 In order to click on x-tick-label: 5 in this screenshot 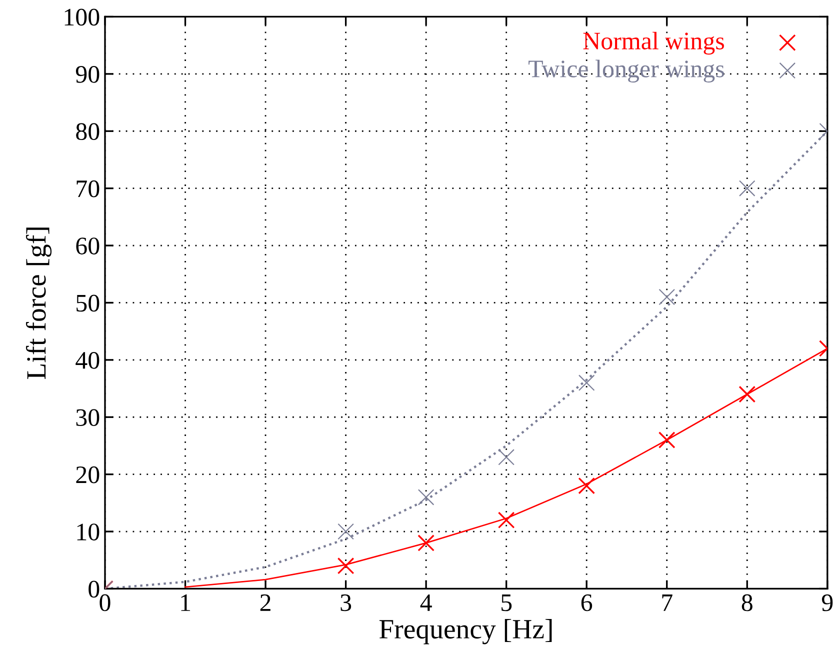, I will do `click(507, 603)`.